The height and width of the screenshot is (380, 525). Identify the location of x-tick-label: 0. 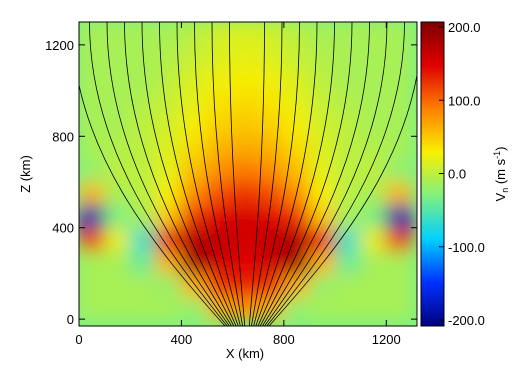
(78, 339).